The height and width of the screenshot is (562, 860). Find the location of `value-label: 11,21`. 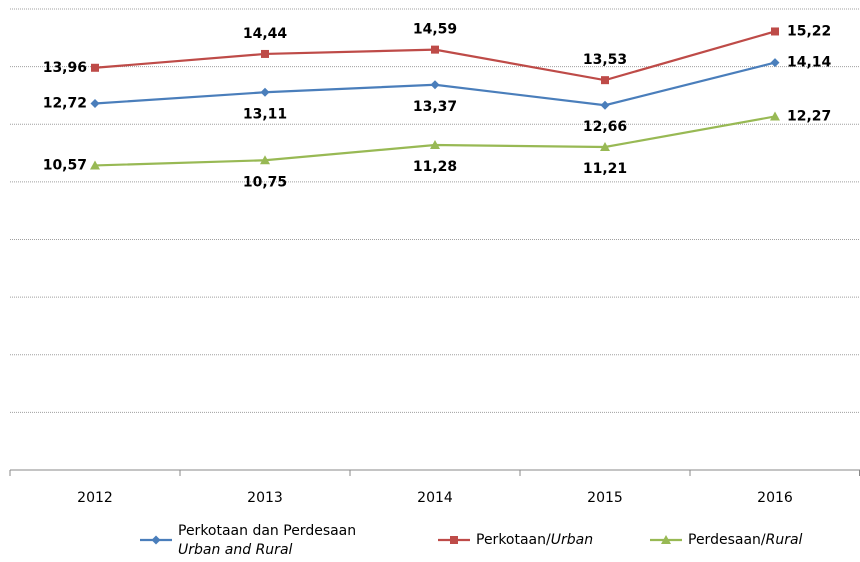

value-label: 11,21 is located at coordinates (605, 169).